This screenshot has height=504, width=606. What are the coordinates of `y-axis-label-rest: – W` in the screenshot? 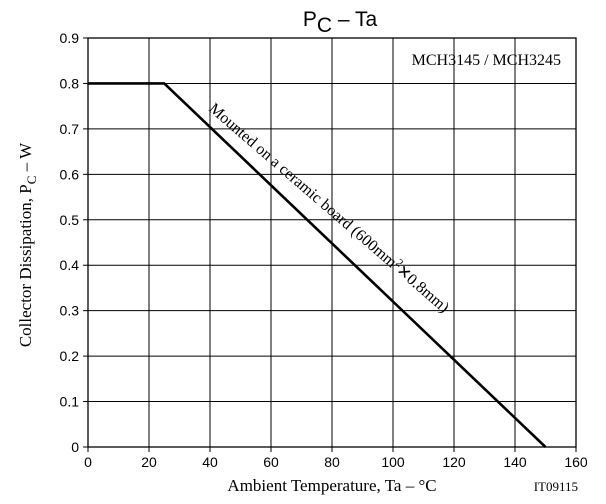 It's located at (25, 159).